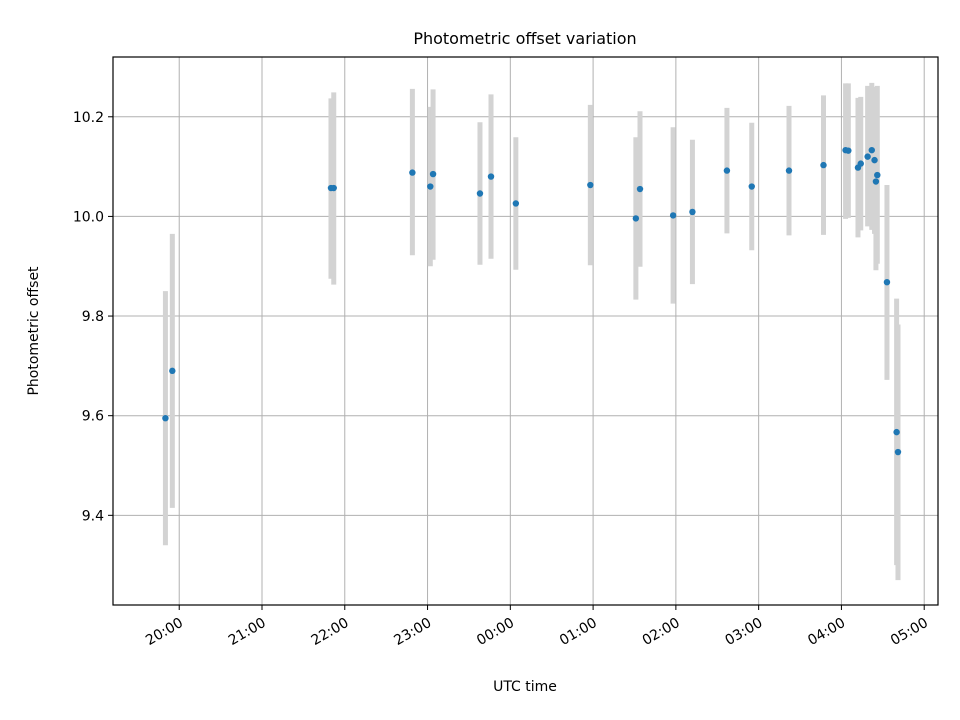 The width and height of the screenshot is (960, 720). Describe the element at coordinates (826, 632) in the screenshot. I see `x-tick-label: 04:00` at that location.